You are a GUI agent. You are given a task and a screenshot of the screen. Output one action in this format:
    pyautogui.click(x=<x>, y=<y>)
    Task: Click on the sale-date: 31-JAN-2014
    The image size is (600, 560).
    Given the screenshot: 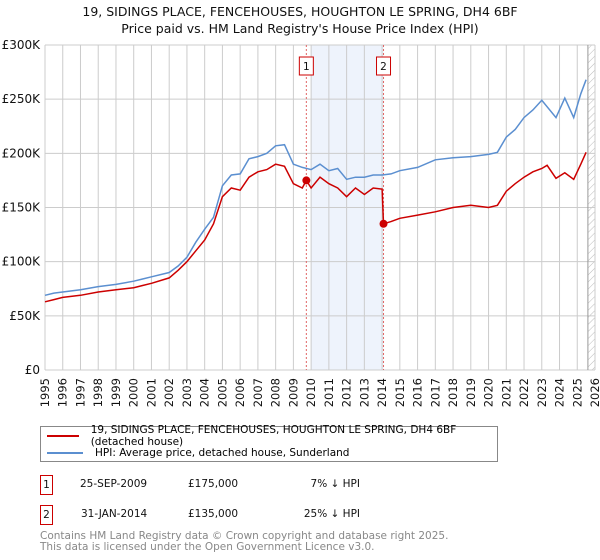 What is the action you would take?
    pyautogui.click(x=114, y=514)
    